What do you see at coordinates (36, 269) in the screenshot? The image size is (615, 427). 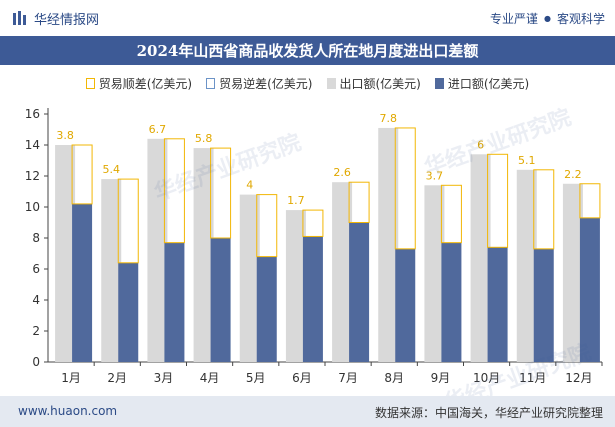 I see `y-tick-label: 6` at bounding box center [36, 269].